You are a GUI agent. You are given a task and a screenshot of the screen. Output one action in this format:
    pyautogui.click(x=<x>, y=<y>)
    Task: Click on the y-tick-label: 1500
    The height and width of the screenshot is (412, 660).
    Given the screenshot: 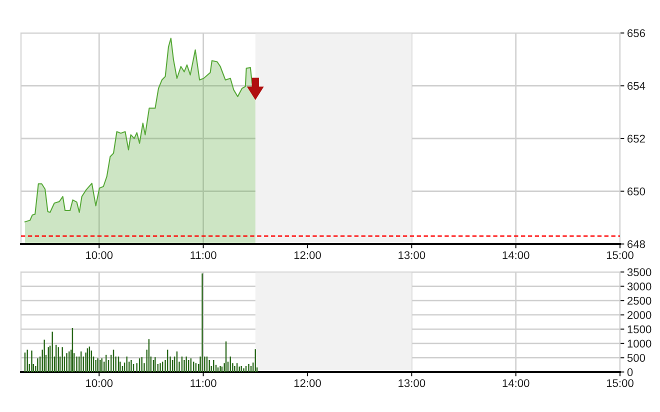 What is the action you would take?
    pyautogui.click(x=640, y=329)
    